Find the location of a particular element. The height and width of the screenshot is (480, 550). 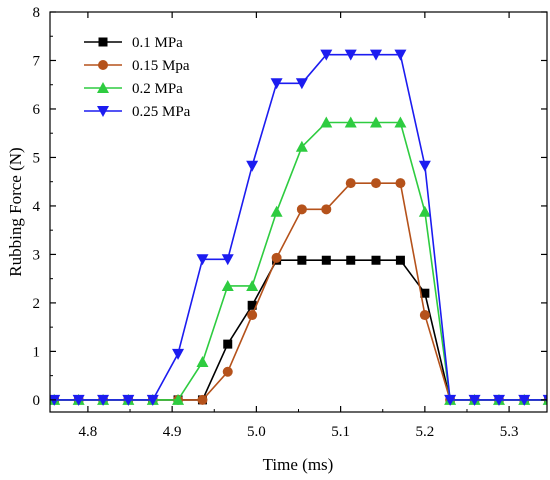

legend-item: 0.1 MPa is located at coordinates (133, 43).